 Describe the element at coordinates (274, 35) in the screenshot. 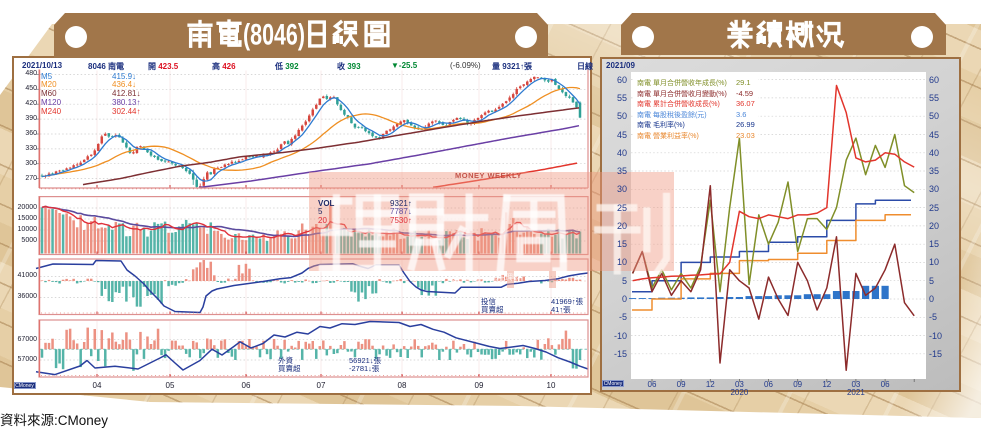

I see `svg-text: (8046)` at that location.